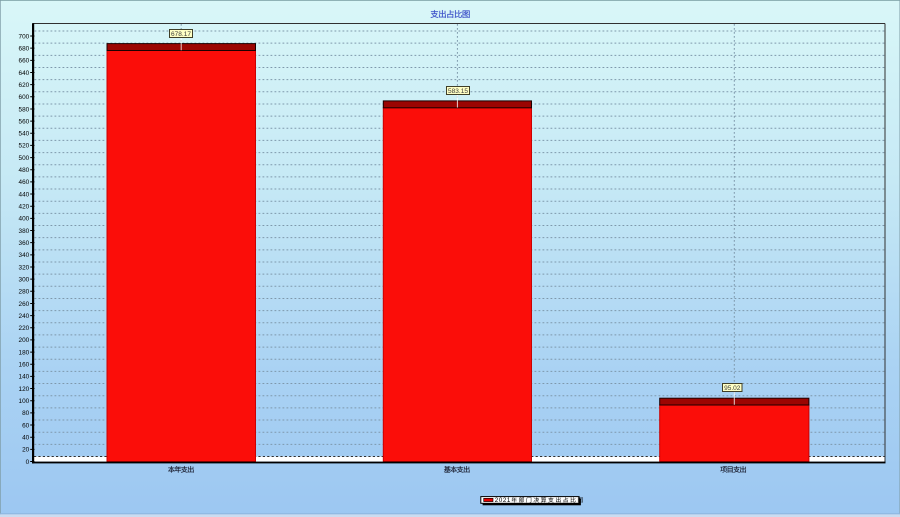 The width and height of the screenshot is (900, 517). Describe the element at coordinates (24, 61) in the screenshot. I see `svg-text: 660` at that location.